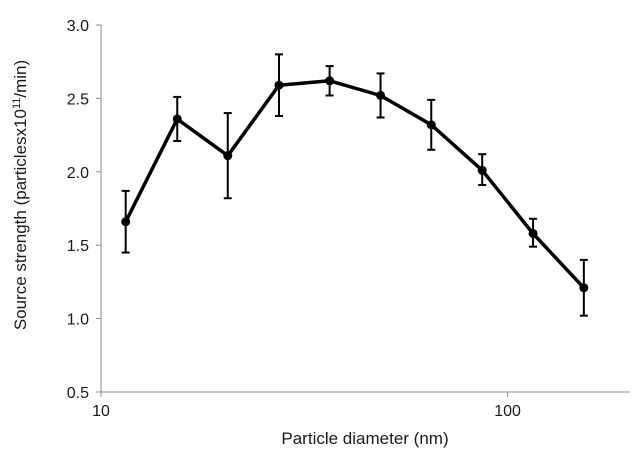 The height and width of the screenshot is (449, 634). What do you see at coordinates (78, 173) in the screenshot?
I see `y-tick-label: 2.0` at bounding box center [78, 173].